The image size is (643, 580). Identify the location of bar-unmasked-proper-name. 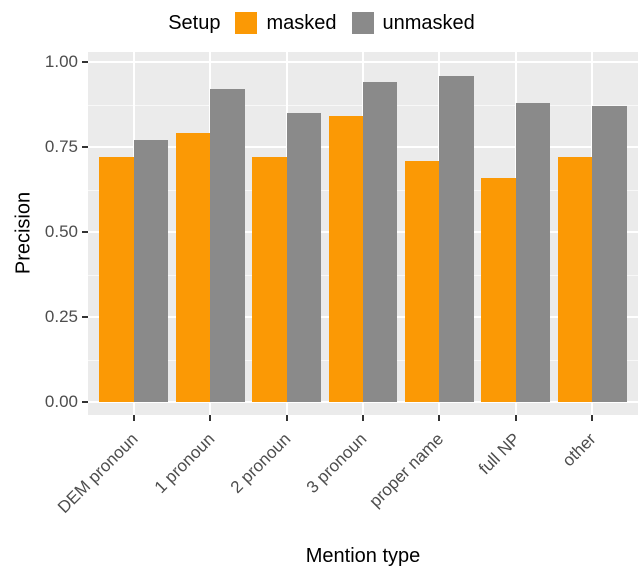
(456, 238).